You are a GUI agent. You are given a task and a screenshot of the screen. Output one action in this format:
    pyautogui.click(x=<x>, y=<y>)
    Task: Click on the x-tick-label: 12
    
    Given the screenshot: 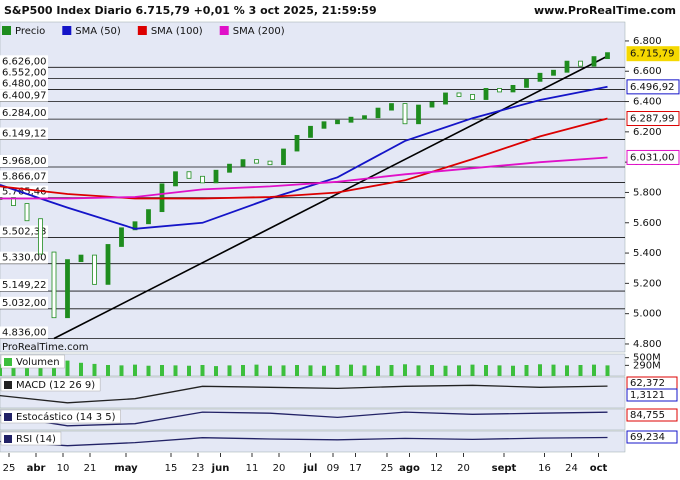 What is the action you would take?
    pyautogui.click(x=436, y=468)
    